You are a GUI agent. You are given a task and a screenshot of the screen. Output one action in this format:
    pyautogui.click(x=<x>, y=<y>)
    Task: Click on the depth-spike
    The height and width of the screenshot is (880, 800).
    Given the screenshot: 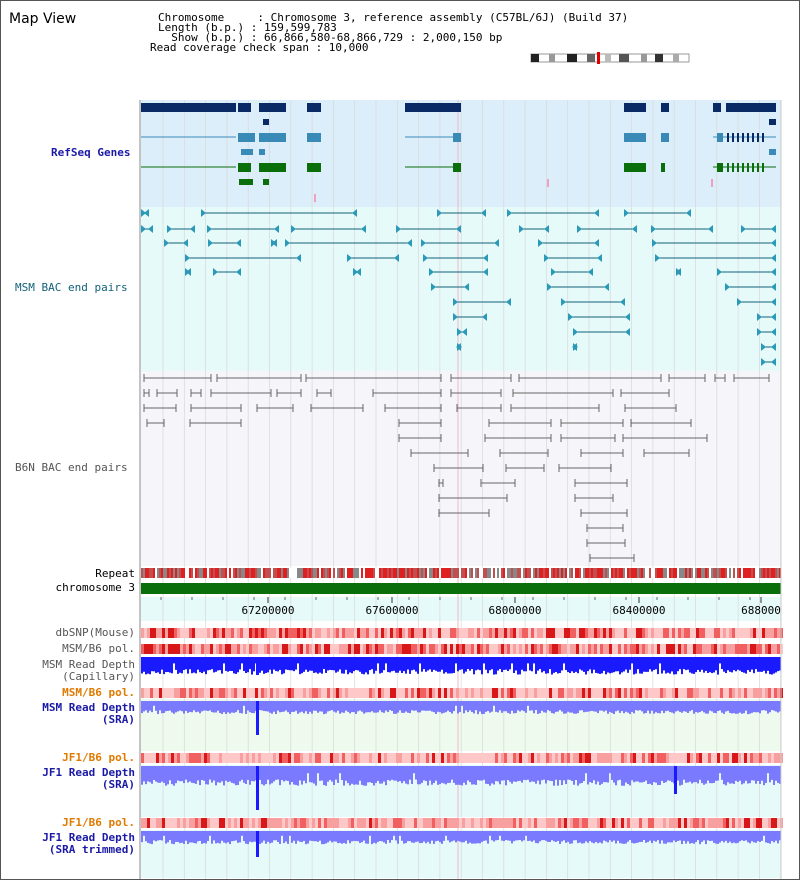 What is the action you would take?
    pyautogui.click(x=257, y=718)
    